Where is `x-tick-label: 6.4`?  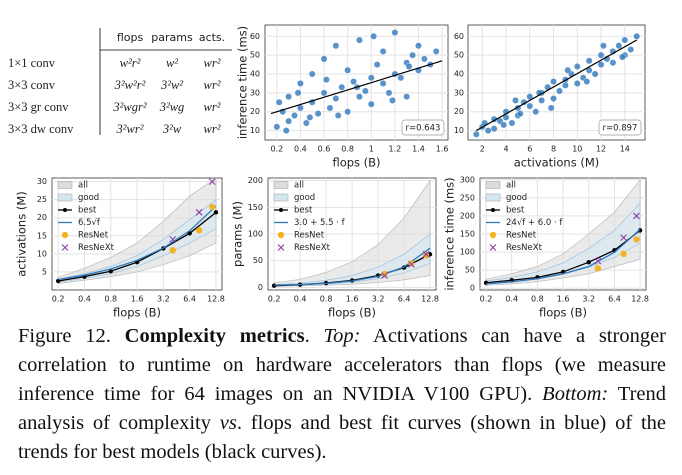 x-tick-label: 6.4 is located at coordinates (614, 299).